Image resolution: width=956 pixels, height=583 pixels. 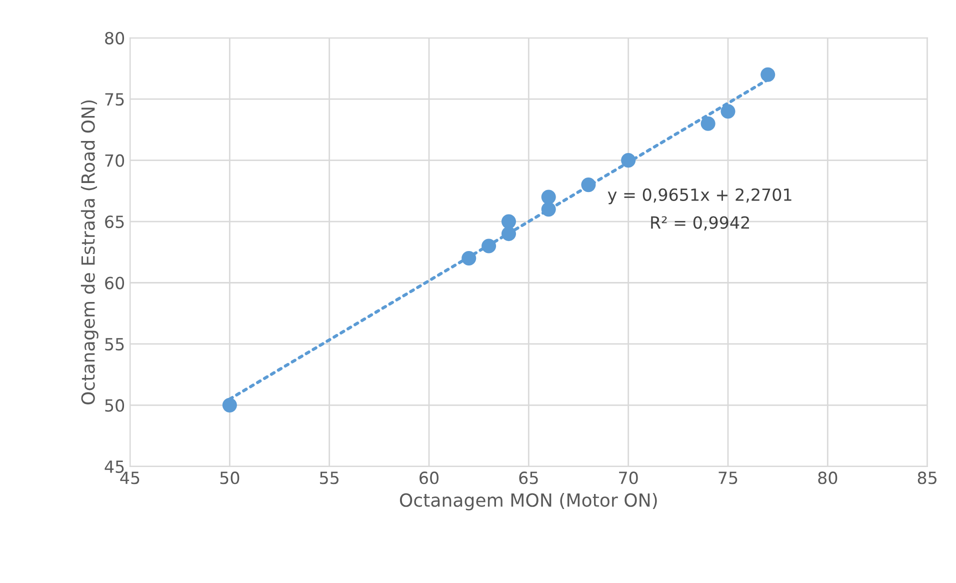 I want to click on x-tick-label: 60, so click(x=429, y=478).